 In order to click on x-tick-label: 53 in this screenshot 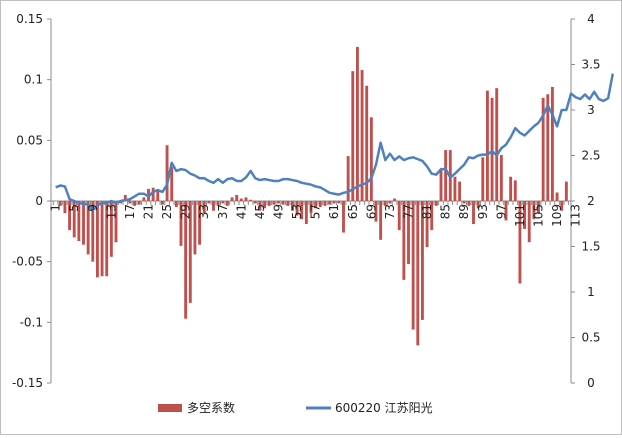, I will do `click(297, 211)`.